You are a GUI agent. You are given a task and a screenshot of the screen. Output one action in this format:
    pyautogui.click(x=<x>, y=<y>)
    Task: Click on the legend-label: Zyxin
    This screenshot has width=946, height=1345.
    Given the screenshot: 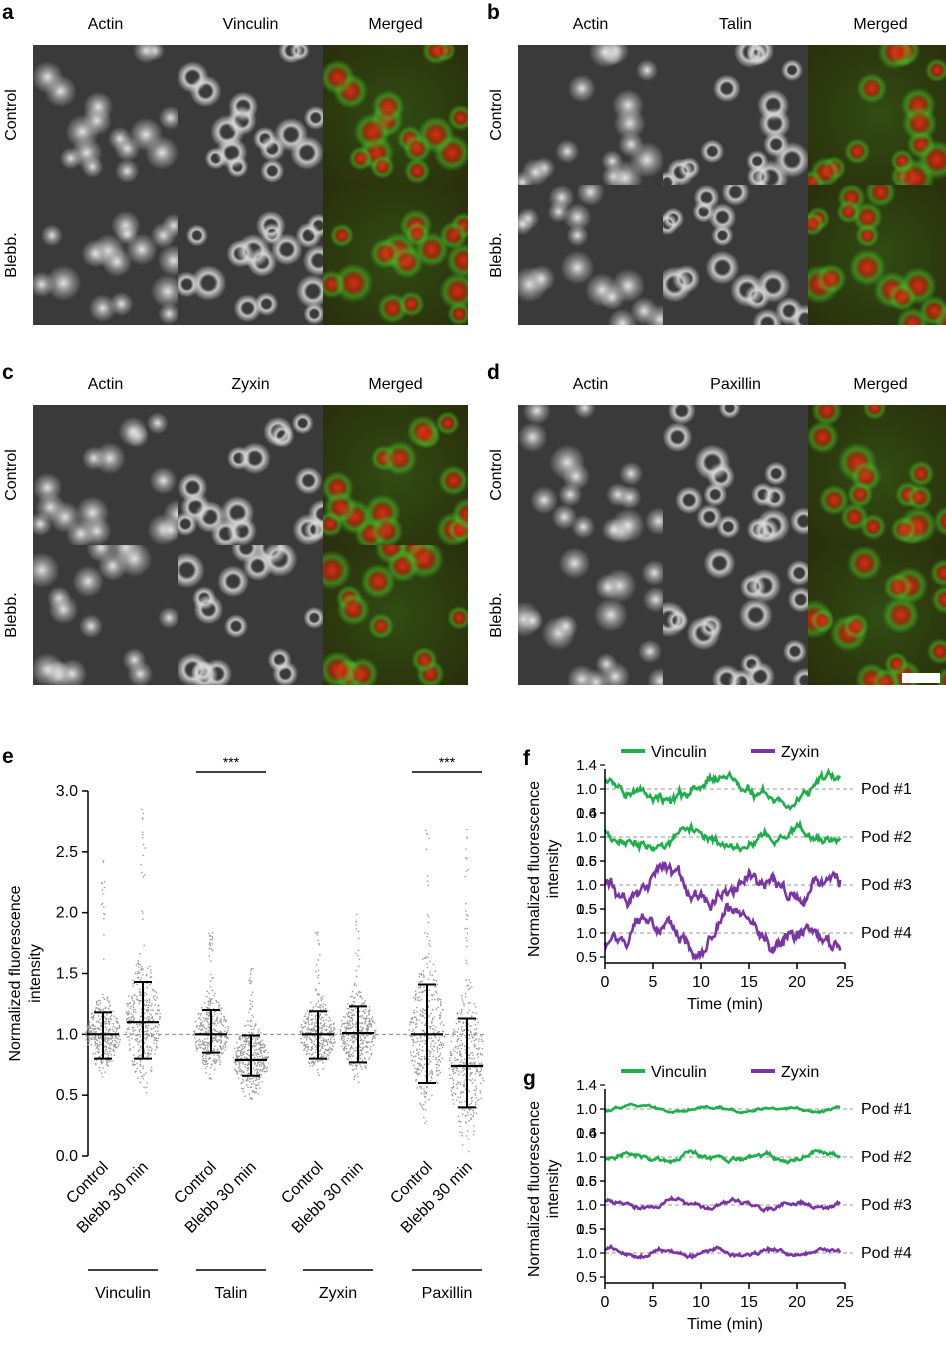 What is the action you would take?
    pyautogui.click(x=800, y=1073)
    